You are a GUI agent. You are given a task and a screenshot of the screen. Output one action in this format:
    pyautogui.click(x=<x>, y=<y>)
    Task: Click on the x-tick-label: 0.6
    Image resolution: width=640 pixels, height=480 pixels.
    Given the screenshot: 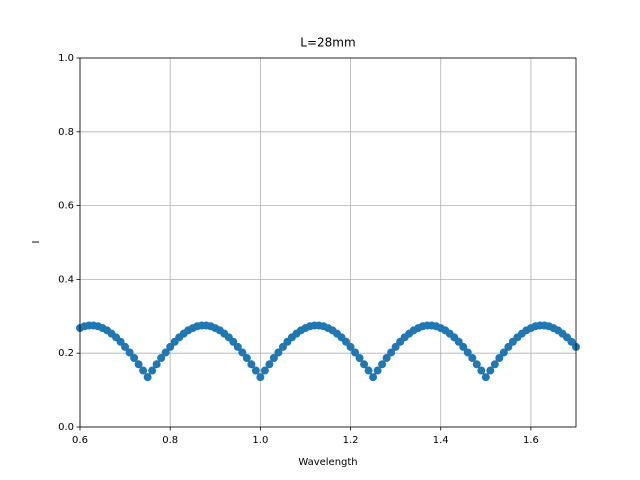 What is the action you would take?
    pyautogui.click(x=80, y=440)
    